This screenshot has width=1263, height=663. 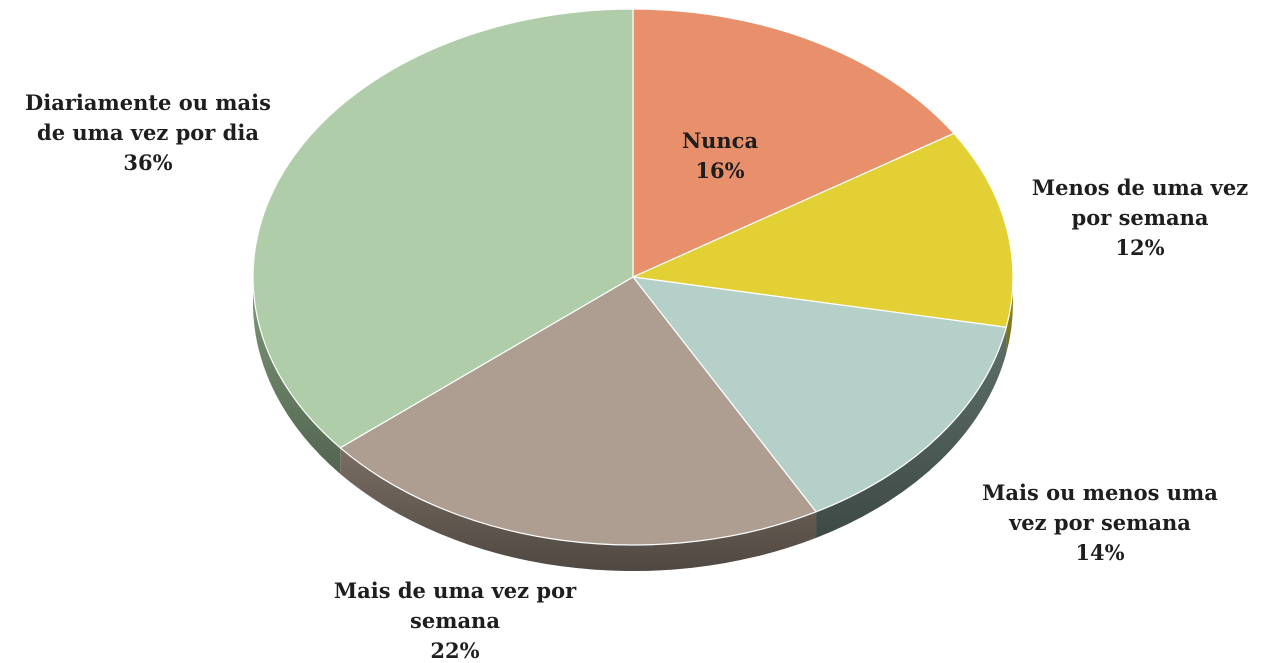 I want to click on slice-name-line-4-1: de uma vez por dia, so click(x=148, y=132).